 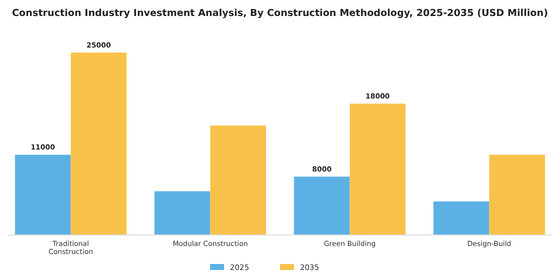 What do you see at coordinates (280, 13) in the screenshot?
I see `chart-title: Construction Industry Investment Analysis, By Construction Methodology, 2025-2035 (USD Million)` at bounding box center [280, 13].